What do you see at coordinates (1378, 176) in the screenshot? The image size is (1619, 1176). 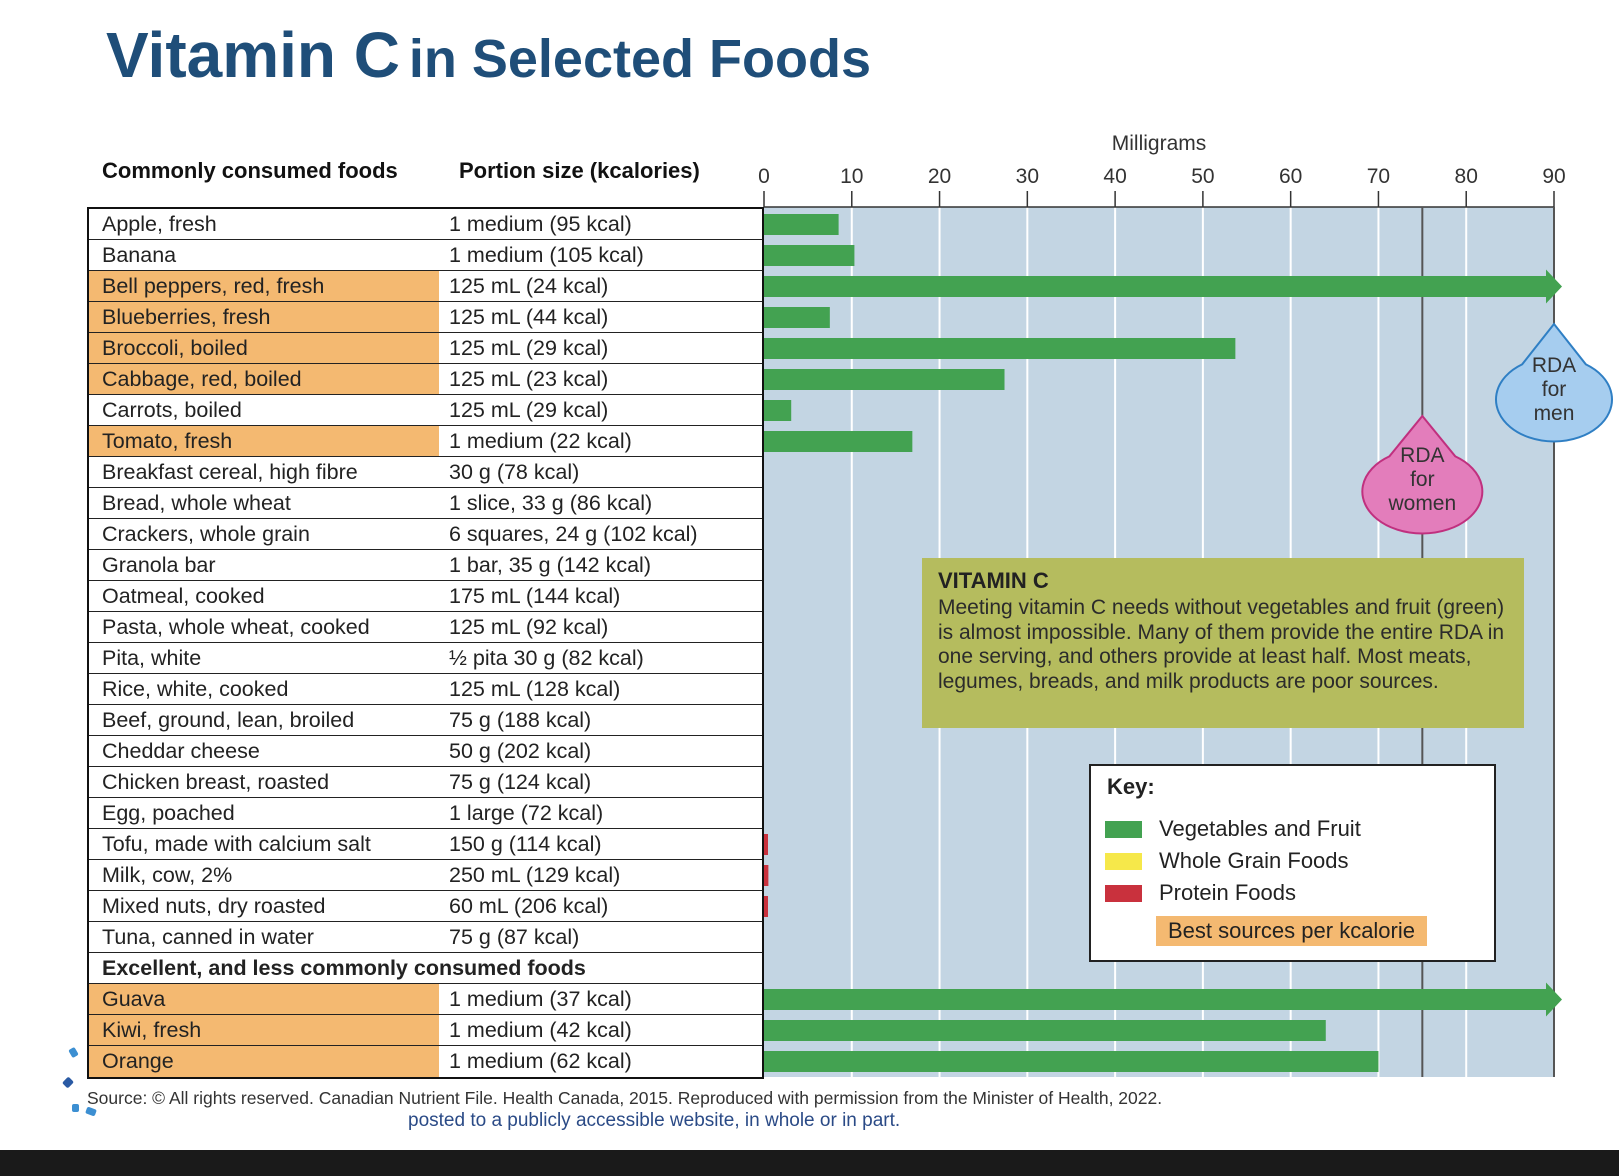 I see `tick-label: 70` at bounding box center [1378, 176].